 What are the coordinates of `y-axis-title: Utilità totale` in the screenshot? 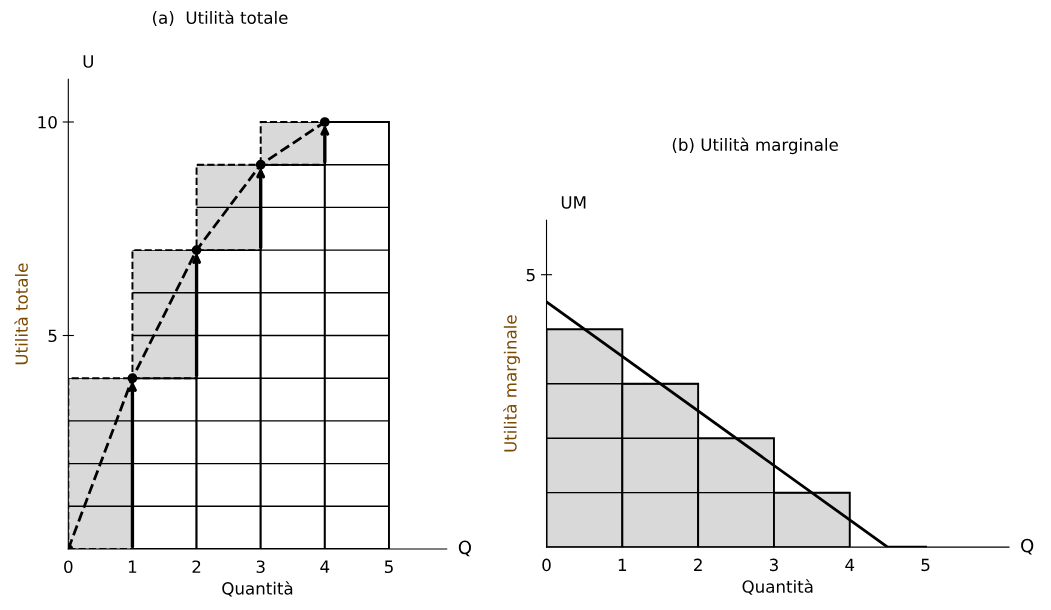 It's located at (21, 314).